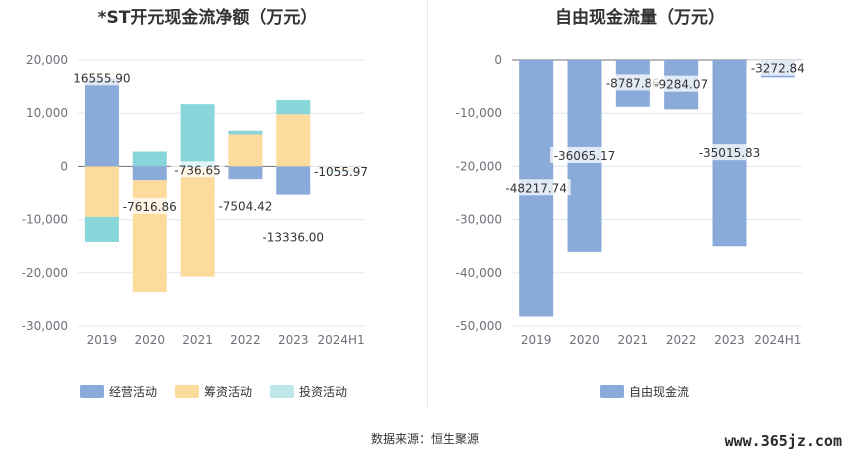 The width and height of the screenshot is (850, 459). I want to click on right-chart-xtick-label: 2022, so click(681, 340).